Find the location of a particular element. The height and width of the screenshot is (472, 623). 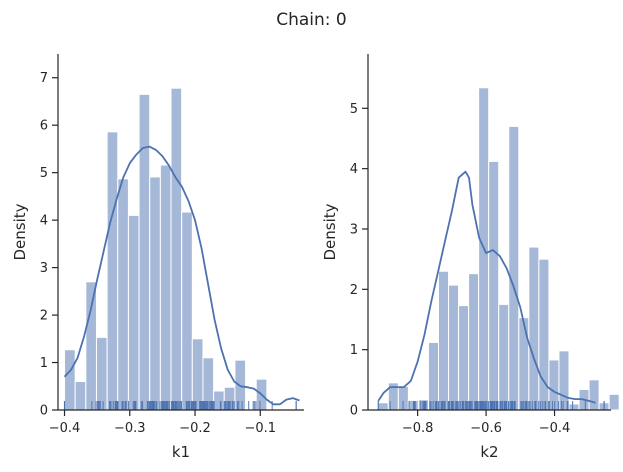

x-tick-label: −0.2 is located at coordinates (195, 428).